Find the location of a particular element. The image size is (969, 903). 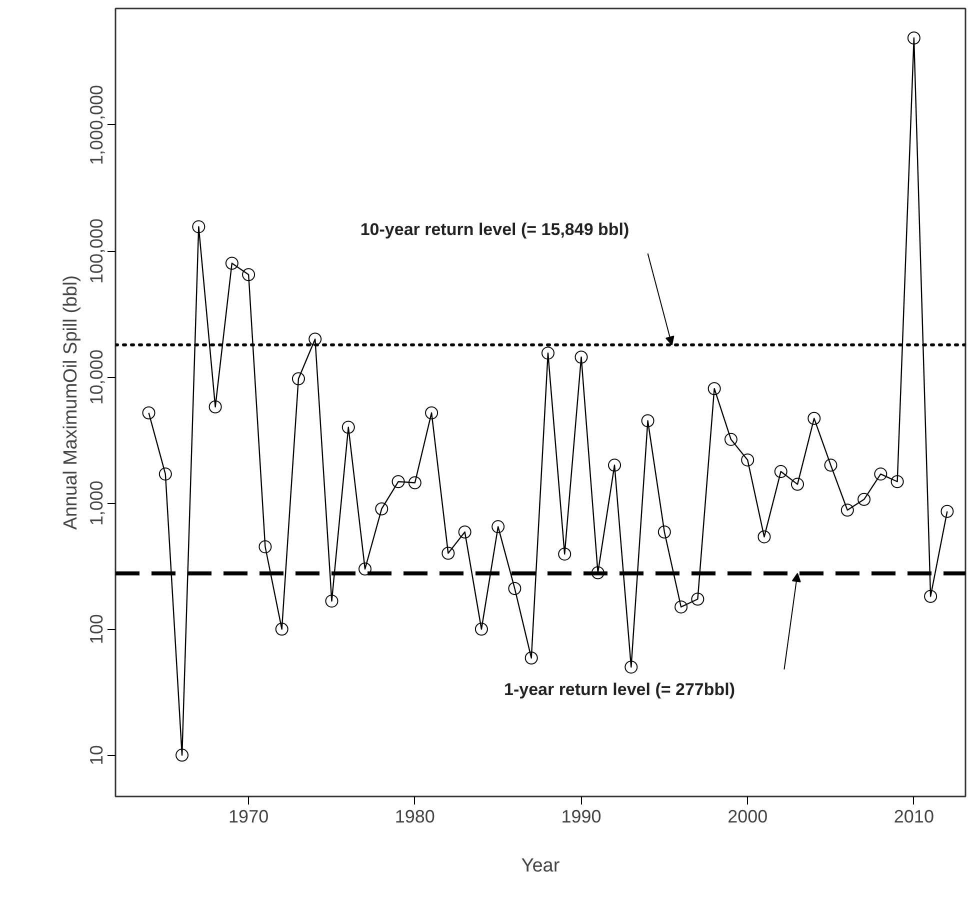

y-tick-label: 100 is located at coordinates (96, 629).